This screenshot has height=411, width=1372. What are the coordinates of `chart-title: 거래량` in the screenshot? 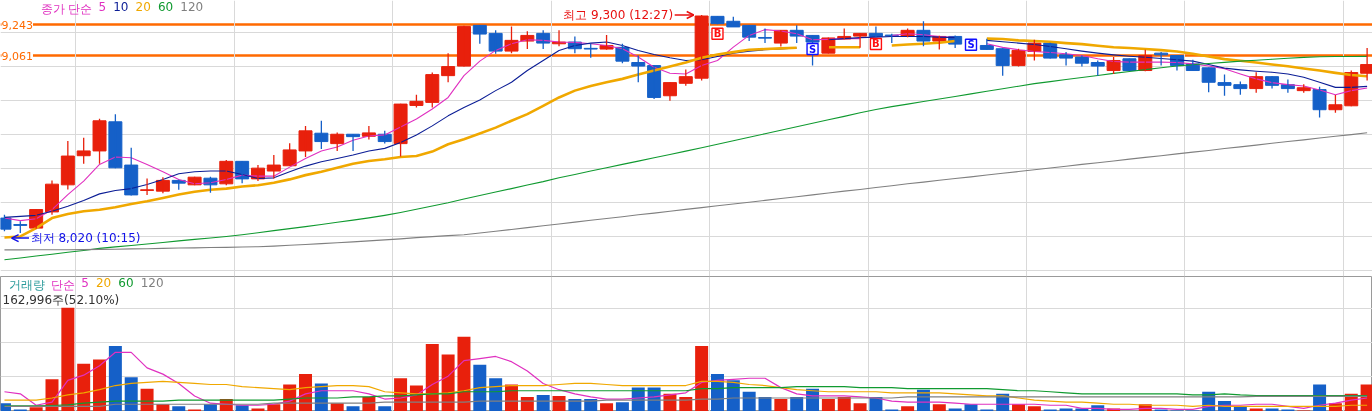 It's located at (26, 284).